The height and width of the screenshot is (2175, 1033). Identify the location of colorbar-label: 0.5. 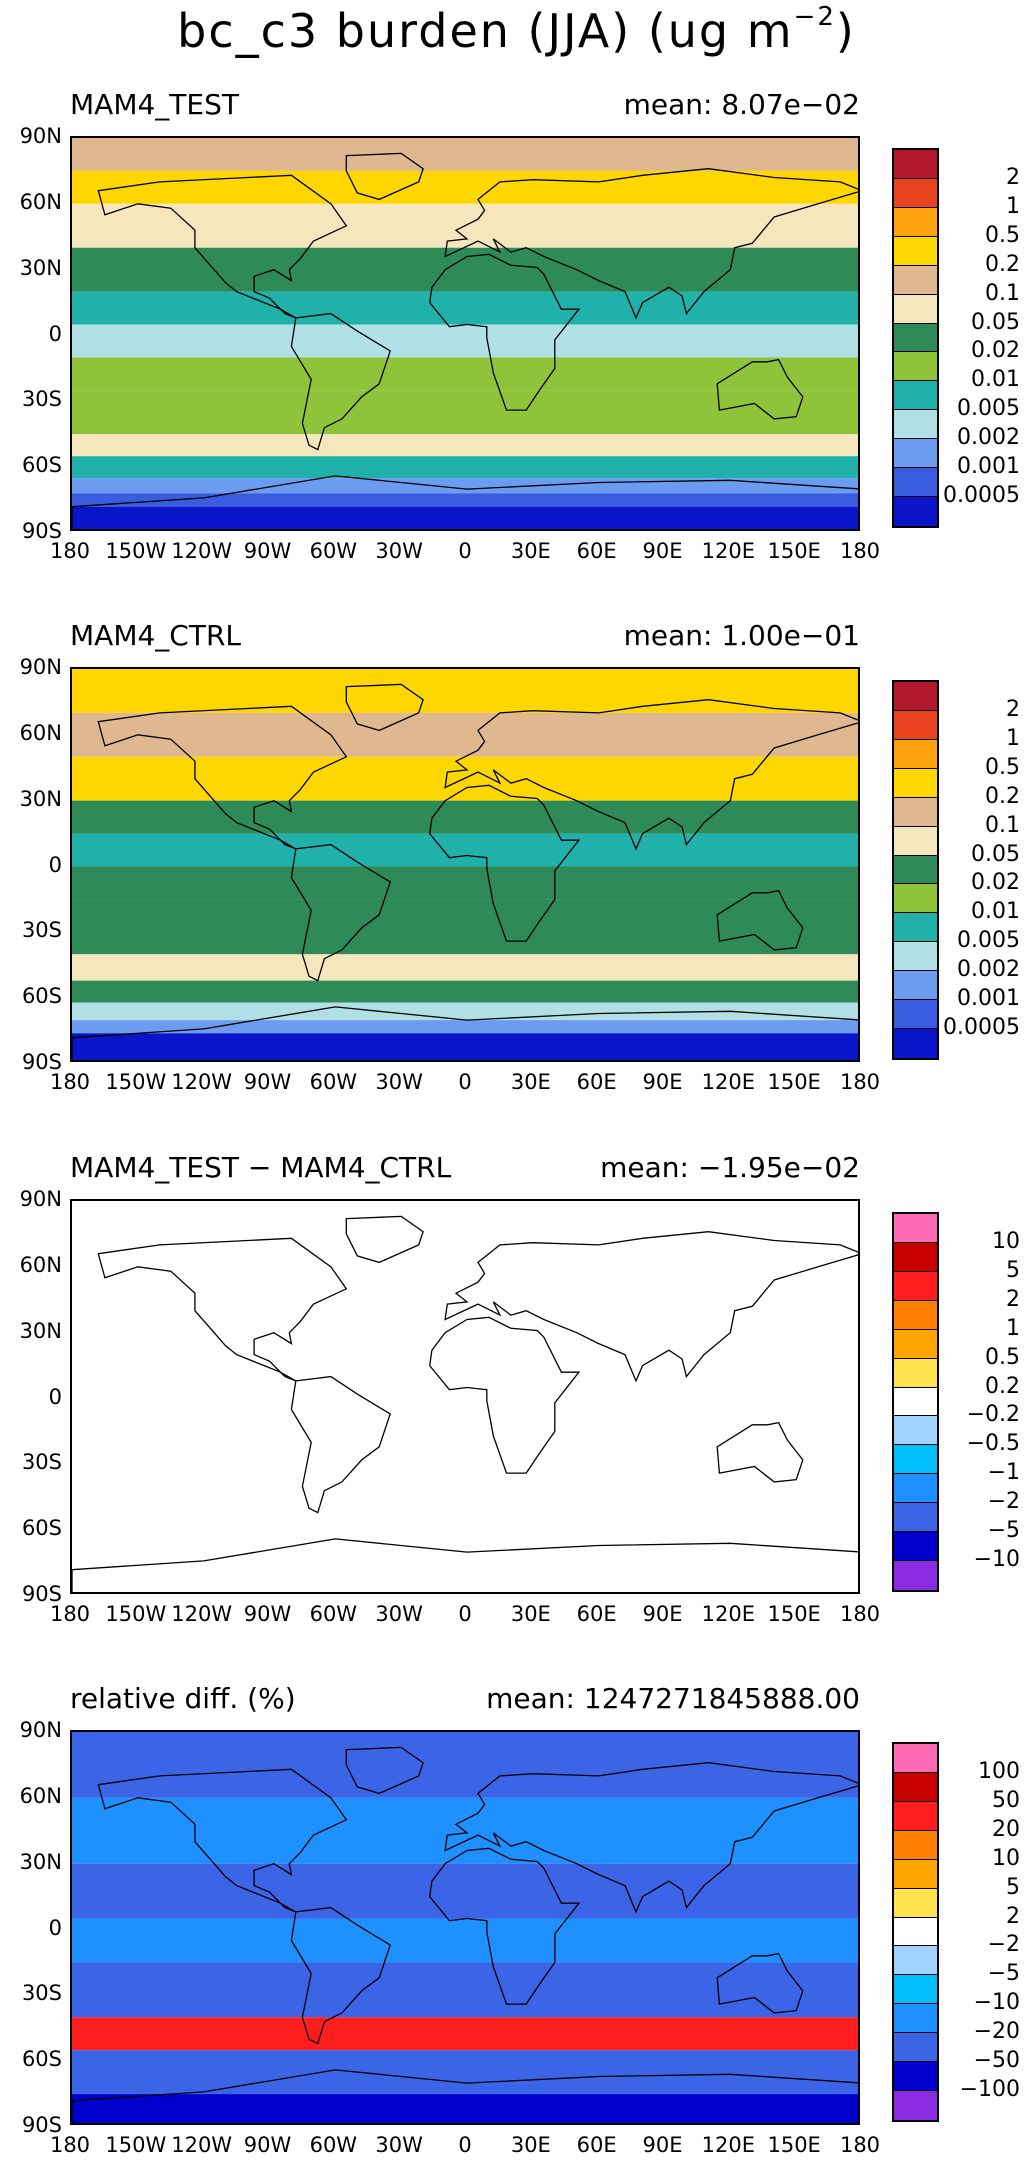
(1002, 235).